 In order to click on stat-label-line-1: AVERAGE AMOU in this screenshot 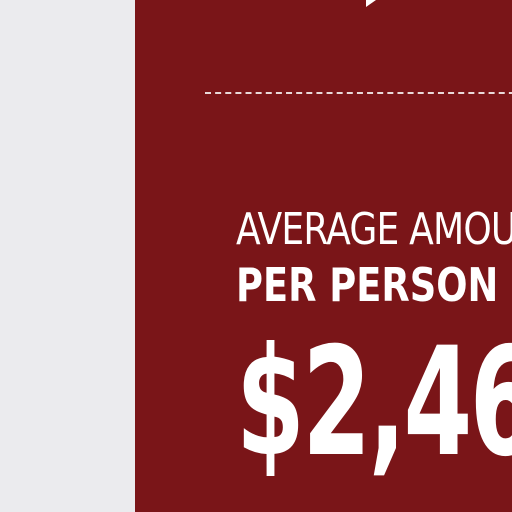, I will do `click(374, 229)`.